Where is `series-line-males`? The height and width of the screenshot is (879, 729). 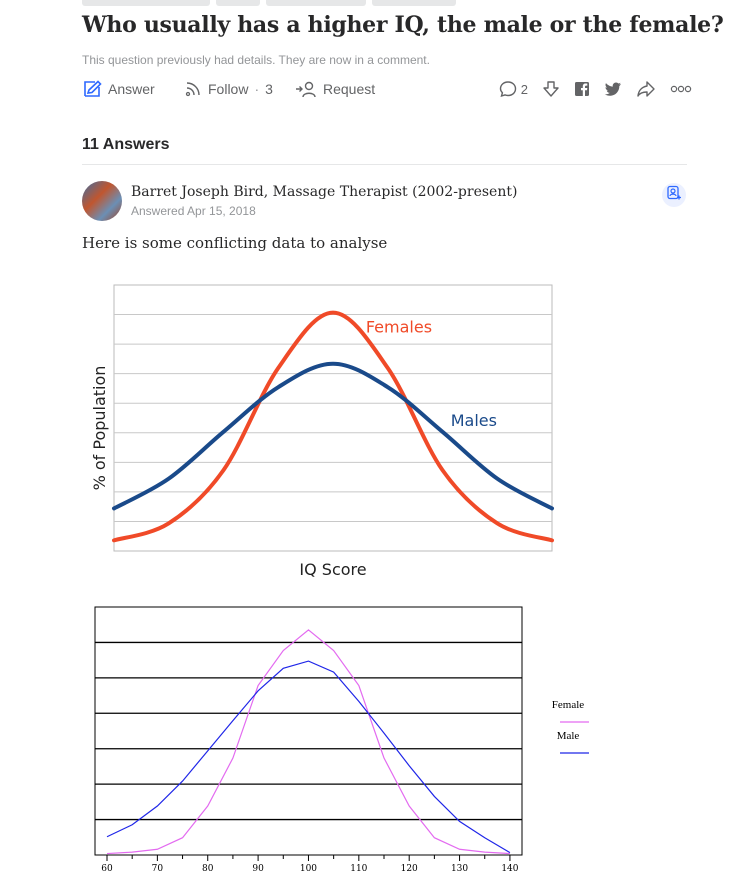
series-line-males is located at coordinates (333, 436).